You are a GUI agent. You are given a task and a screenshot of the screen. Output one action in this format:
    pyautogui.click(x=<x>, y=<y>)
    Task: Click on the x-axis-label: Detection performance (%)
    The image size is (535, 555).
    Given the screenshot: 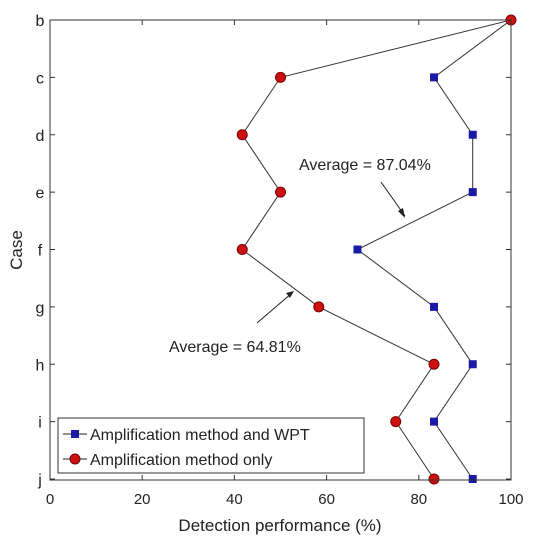 What is the action you would take?
    pyautogui.click(x=279, y=525)
    